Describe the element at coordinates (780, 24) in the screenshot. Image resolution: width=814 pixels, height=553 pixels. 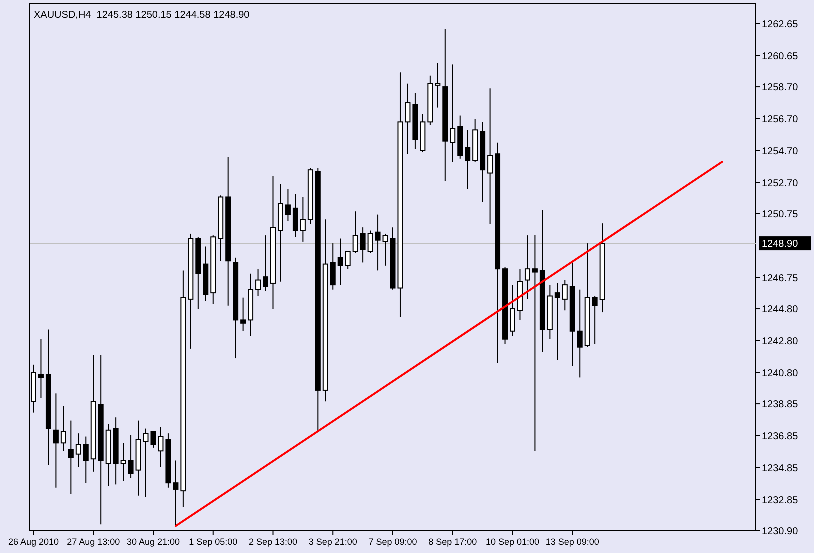
I see `y-tick-label: 1262.65` at that location.